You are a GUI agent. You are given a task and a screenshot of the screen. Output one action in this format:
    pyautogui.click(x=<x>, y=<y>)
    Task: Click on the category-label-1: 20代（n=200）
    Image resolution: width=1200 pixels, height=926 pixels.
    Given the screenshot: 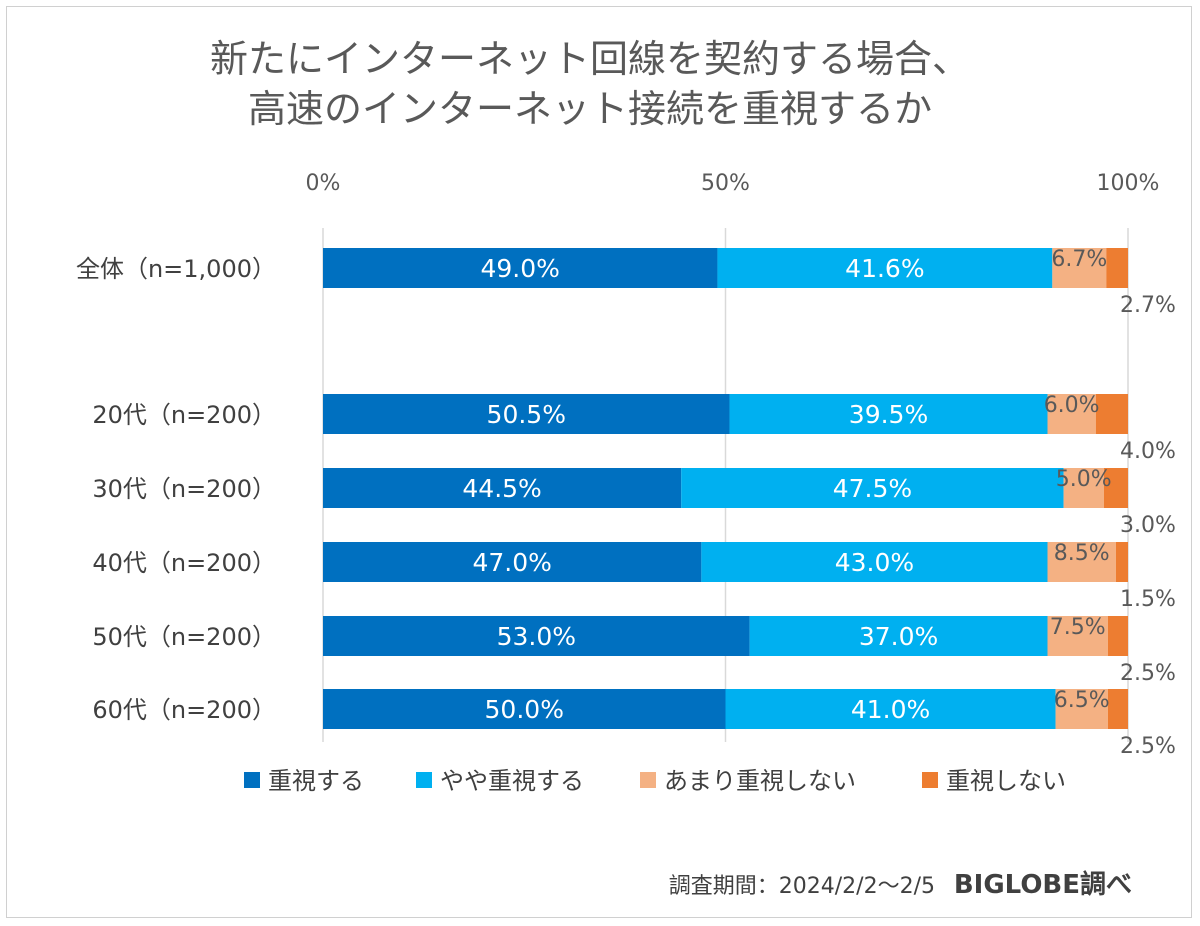 What is the action you would take?
    pyautogui.click(x=184, y=415)
    